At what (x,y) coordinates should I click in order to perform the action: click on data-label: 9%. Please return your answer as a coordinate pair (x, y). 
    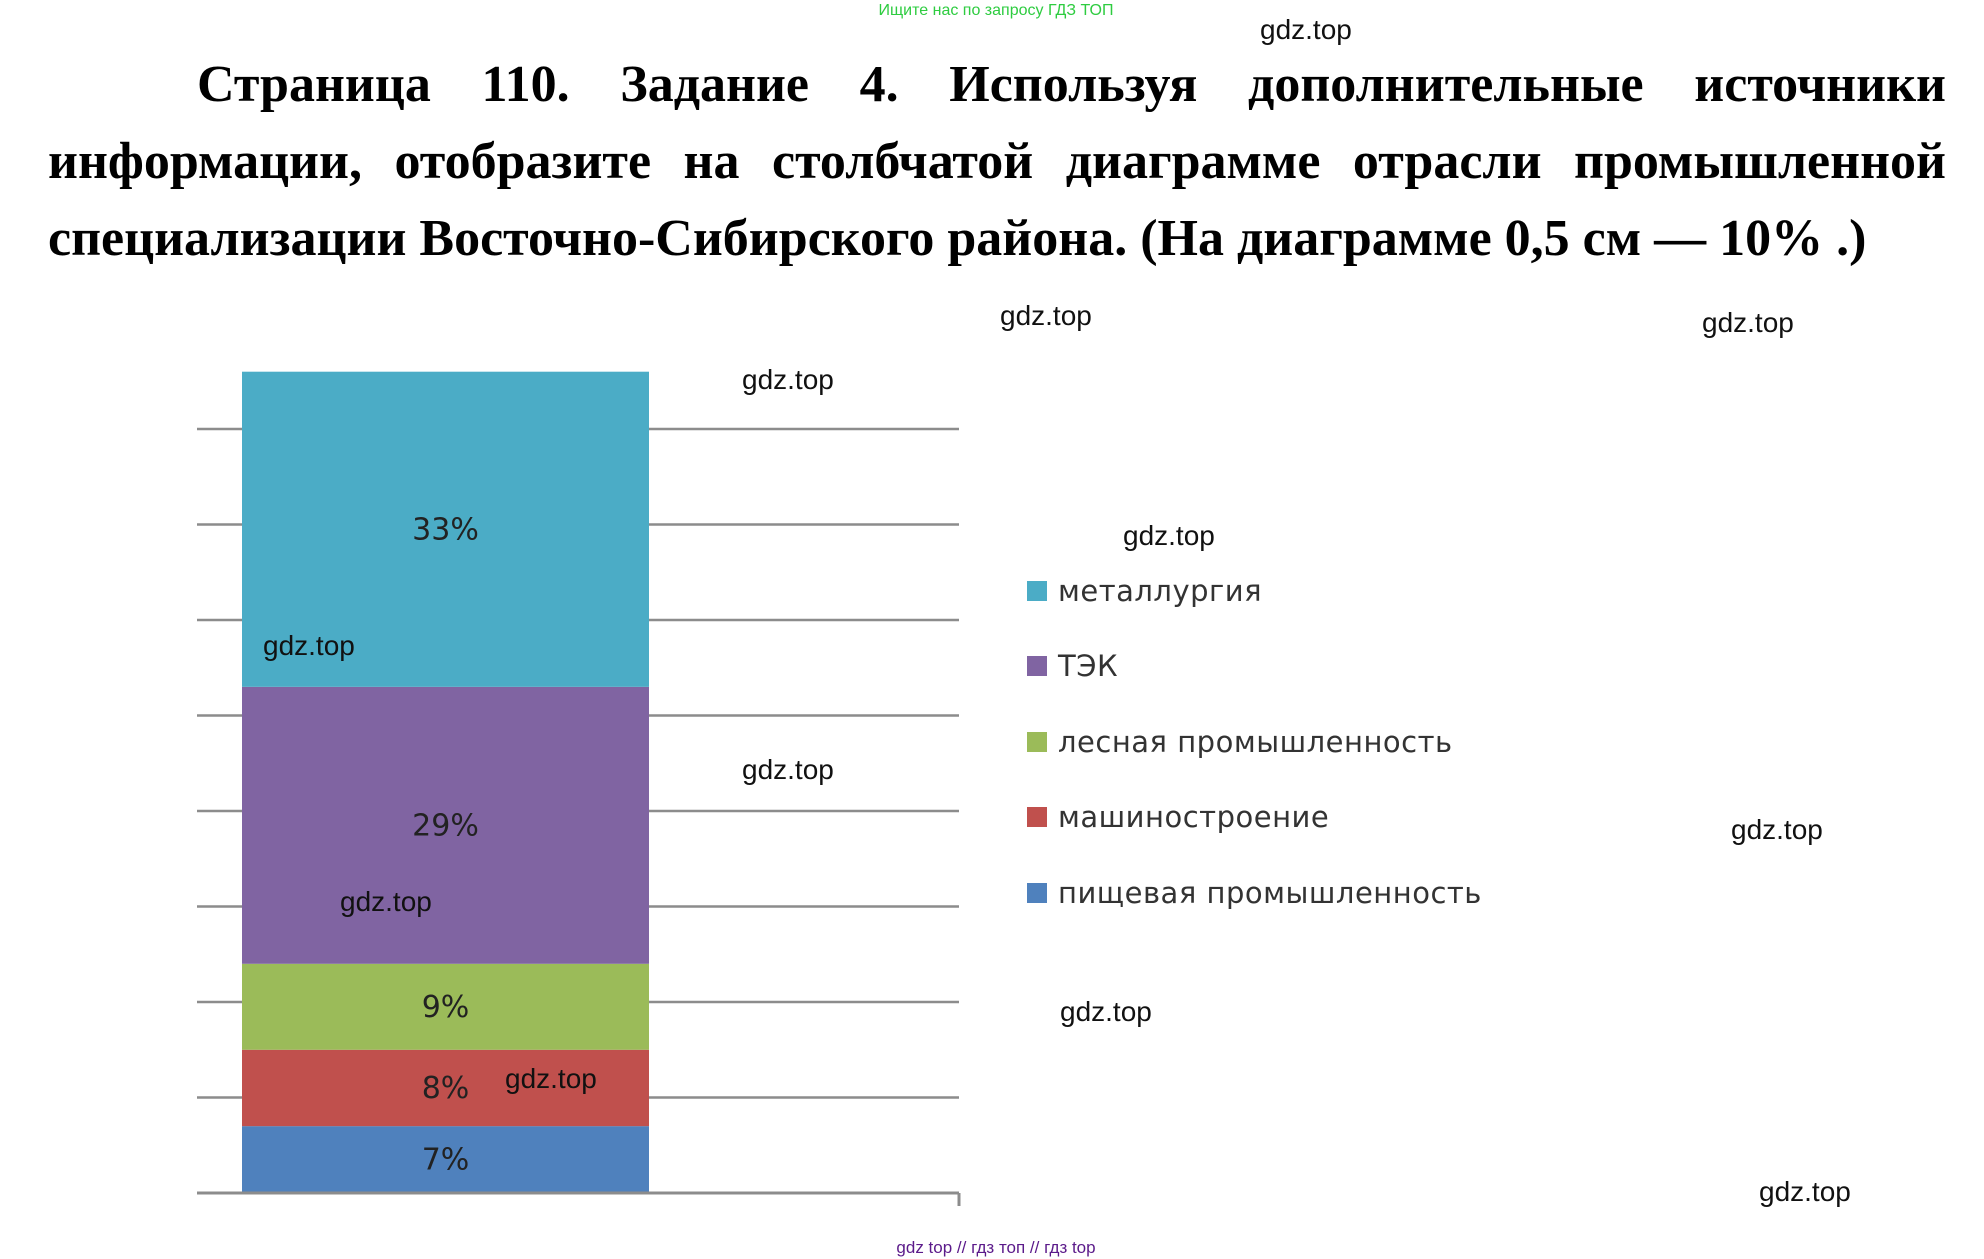
    Looking at the image, I should click on (446, 1007).